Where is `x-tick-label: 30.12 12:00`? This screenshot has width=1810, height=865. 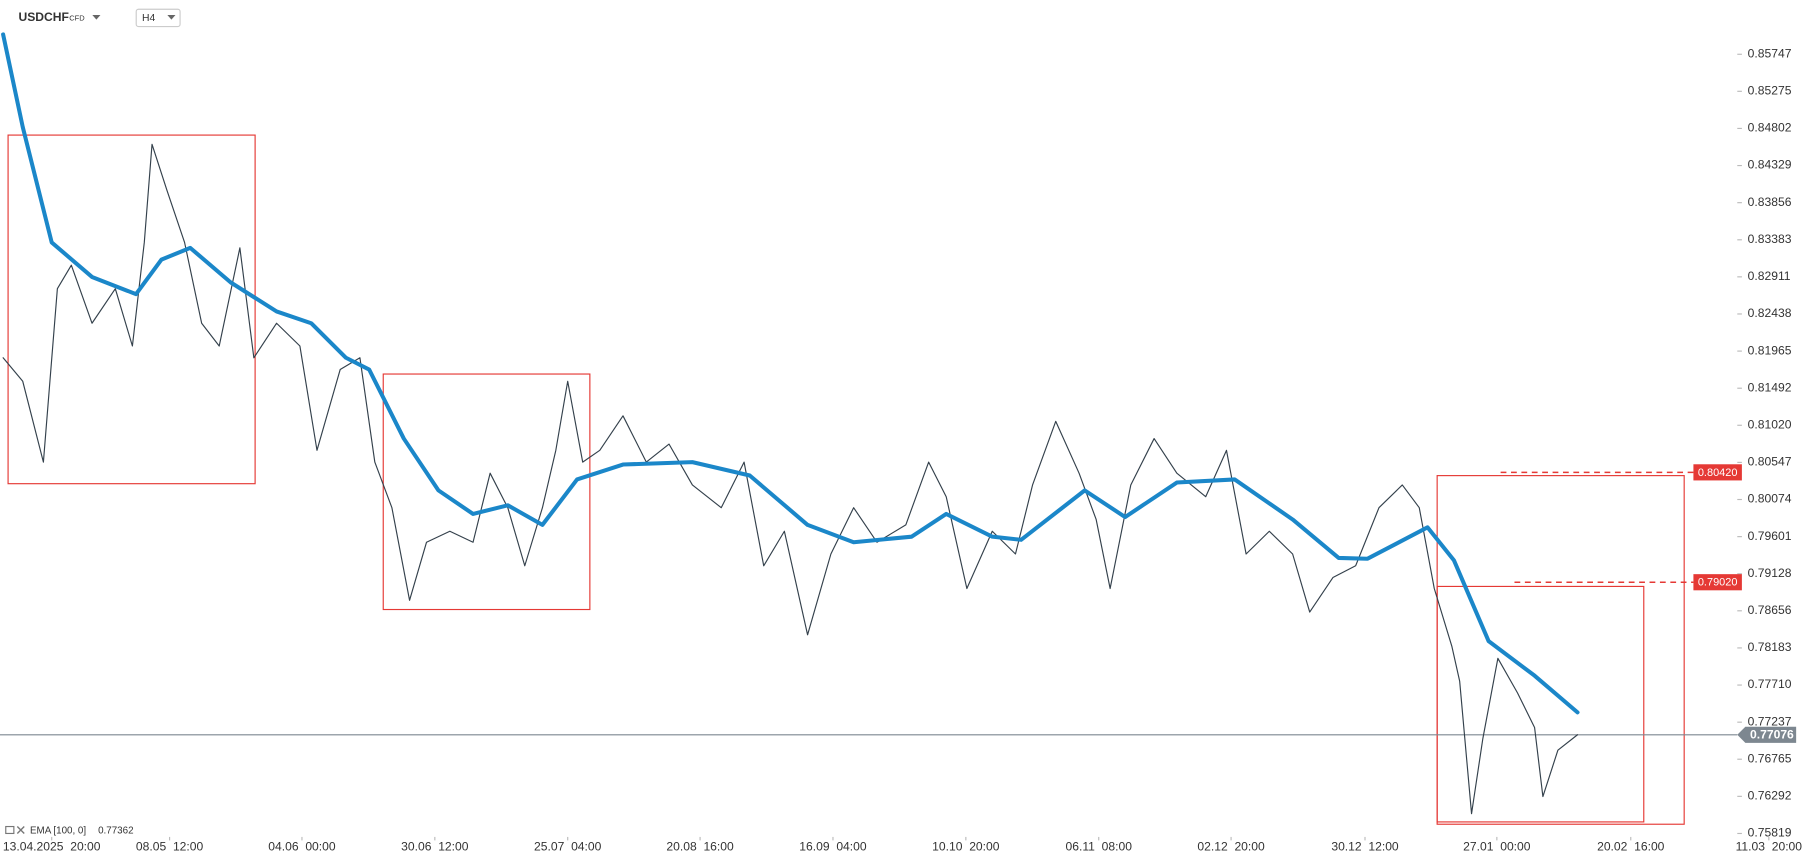
x-tick-label: 30.12 12:00 is located at coordinates (1365, 847).